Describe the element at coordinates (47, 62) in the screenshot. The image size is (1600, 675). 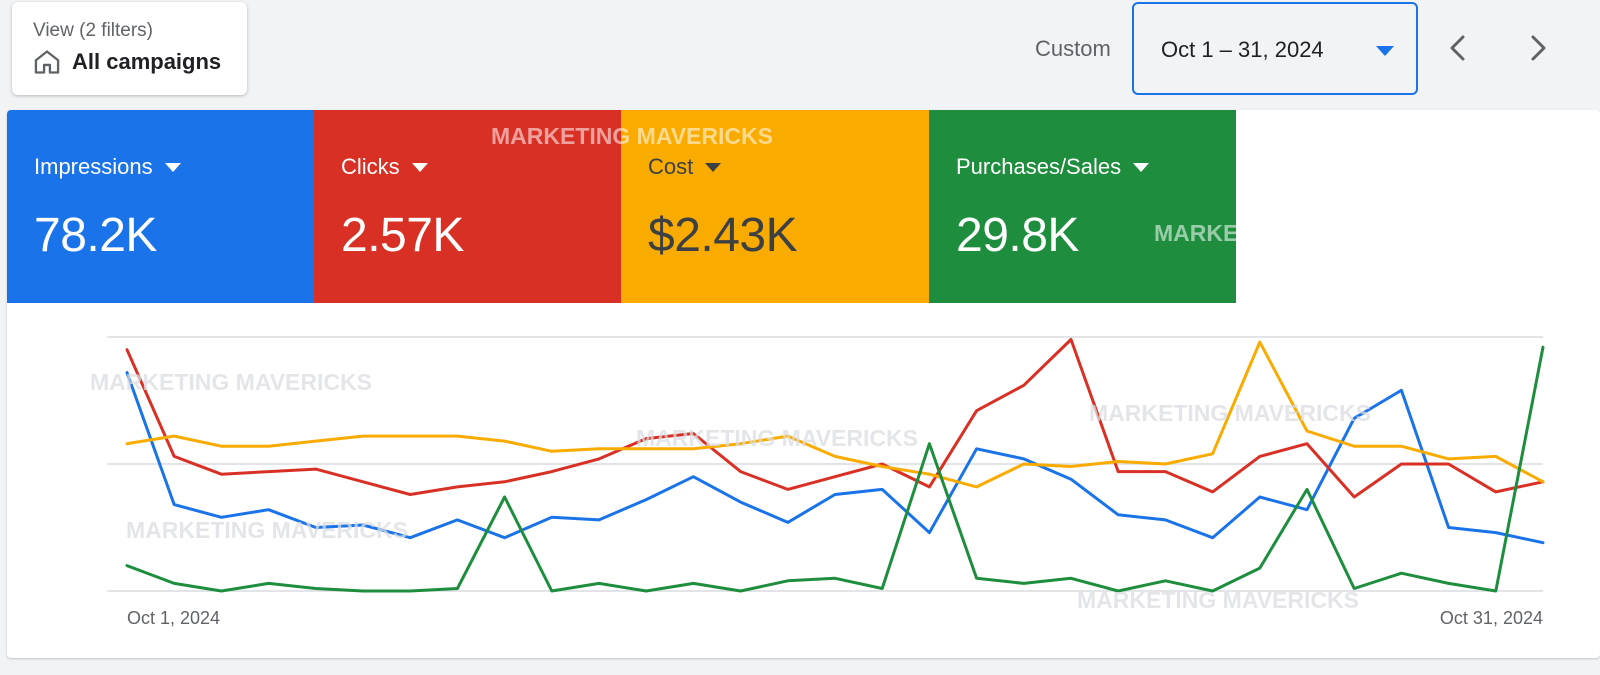
I see `home-icon` at that location.